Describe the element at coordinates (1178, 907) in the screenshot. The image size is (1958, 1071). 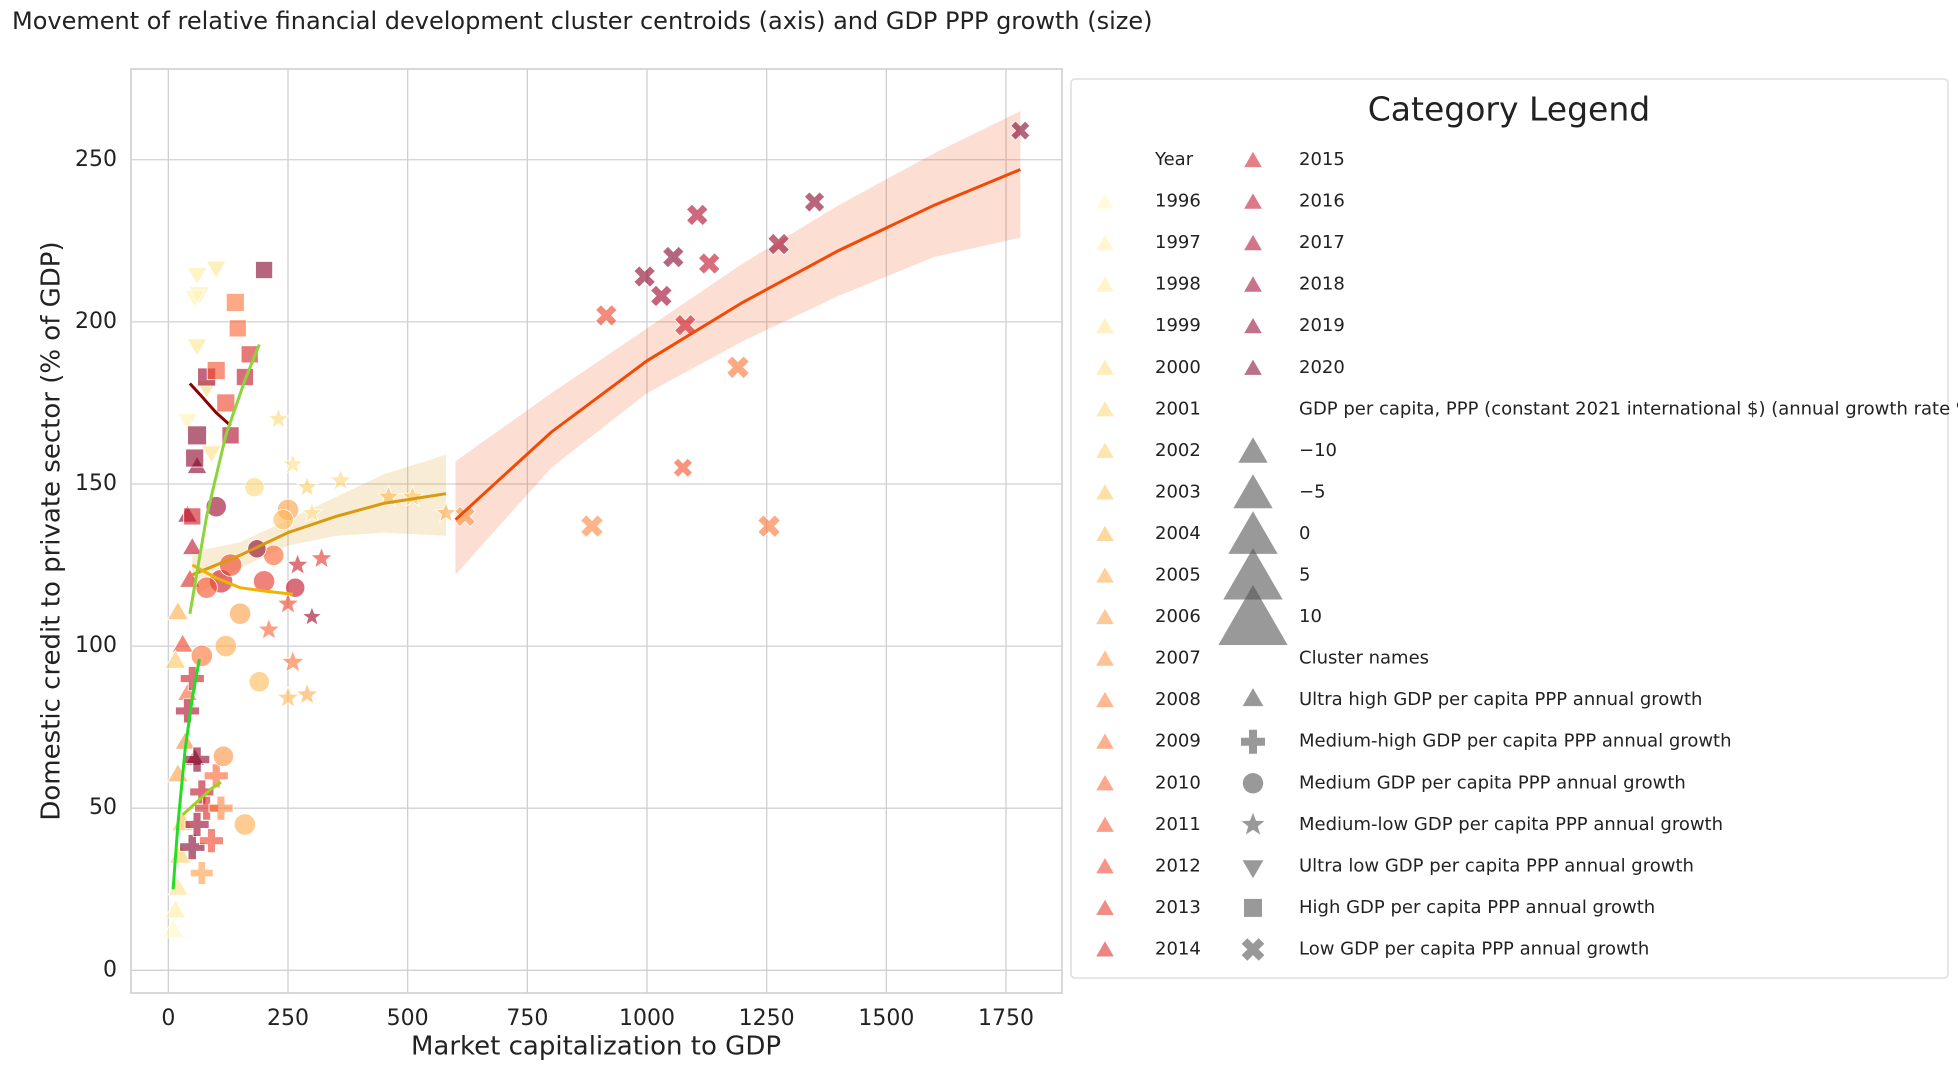
I see `legend-label: 2013` at that location.